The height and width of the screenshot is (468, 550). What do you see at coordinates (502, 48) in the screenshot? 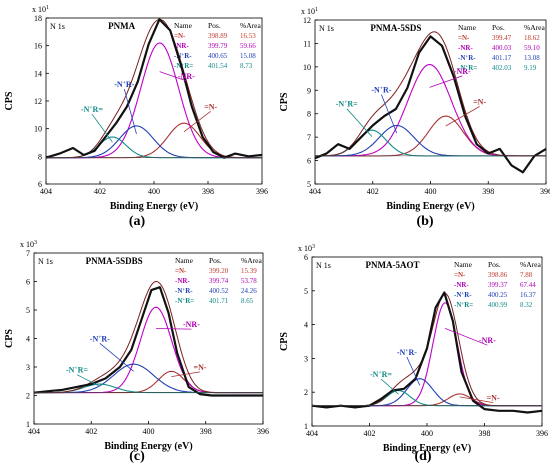
I see `table-pos-b: 400.03` at bounding box center [502, 48].